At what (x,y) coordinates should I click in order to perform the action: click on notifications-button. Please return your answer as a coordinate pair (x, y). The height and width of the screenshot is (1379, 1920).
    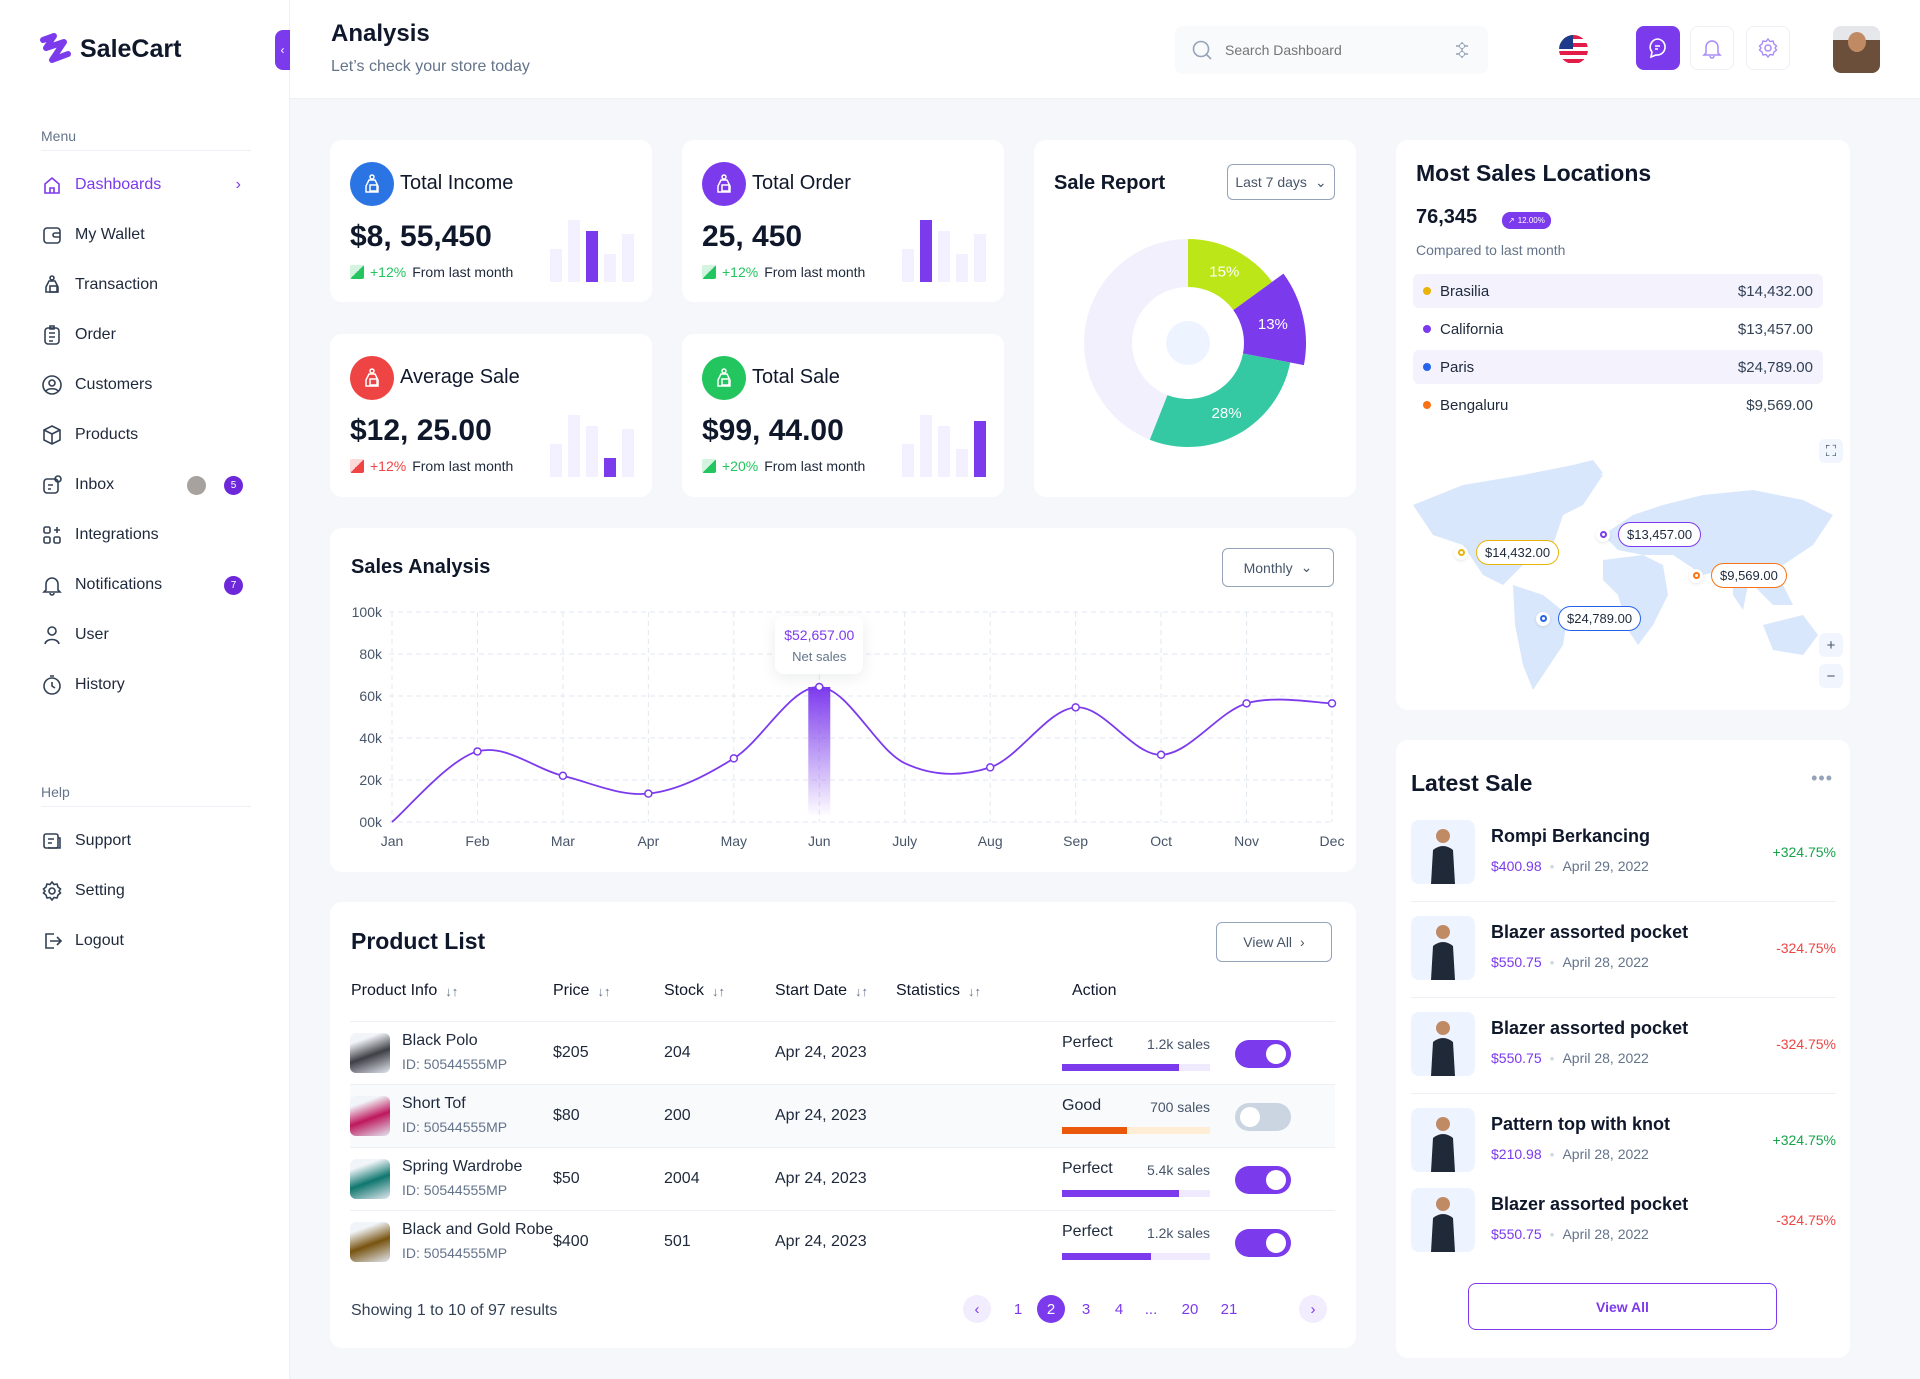
    Looking at the image, I should click on (1712, 48).